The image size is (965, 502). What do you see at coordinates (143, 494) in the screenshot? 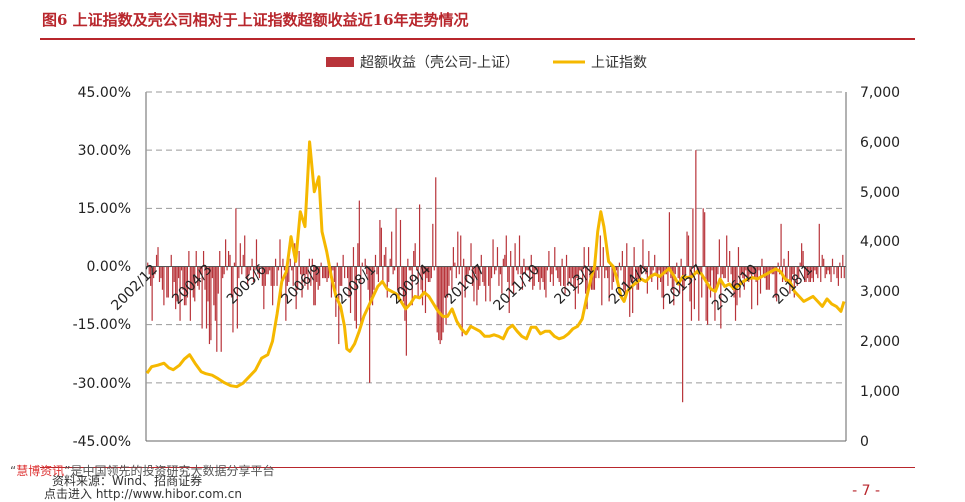
I see `watermark-link: 点击进入 http://www.hibor.com.cn` at bounding box center [143, 494].